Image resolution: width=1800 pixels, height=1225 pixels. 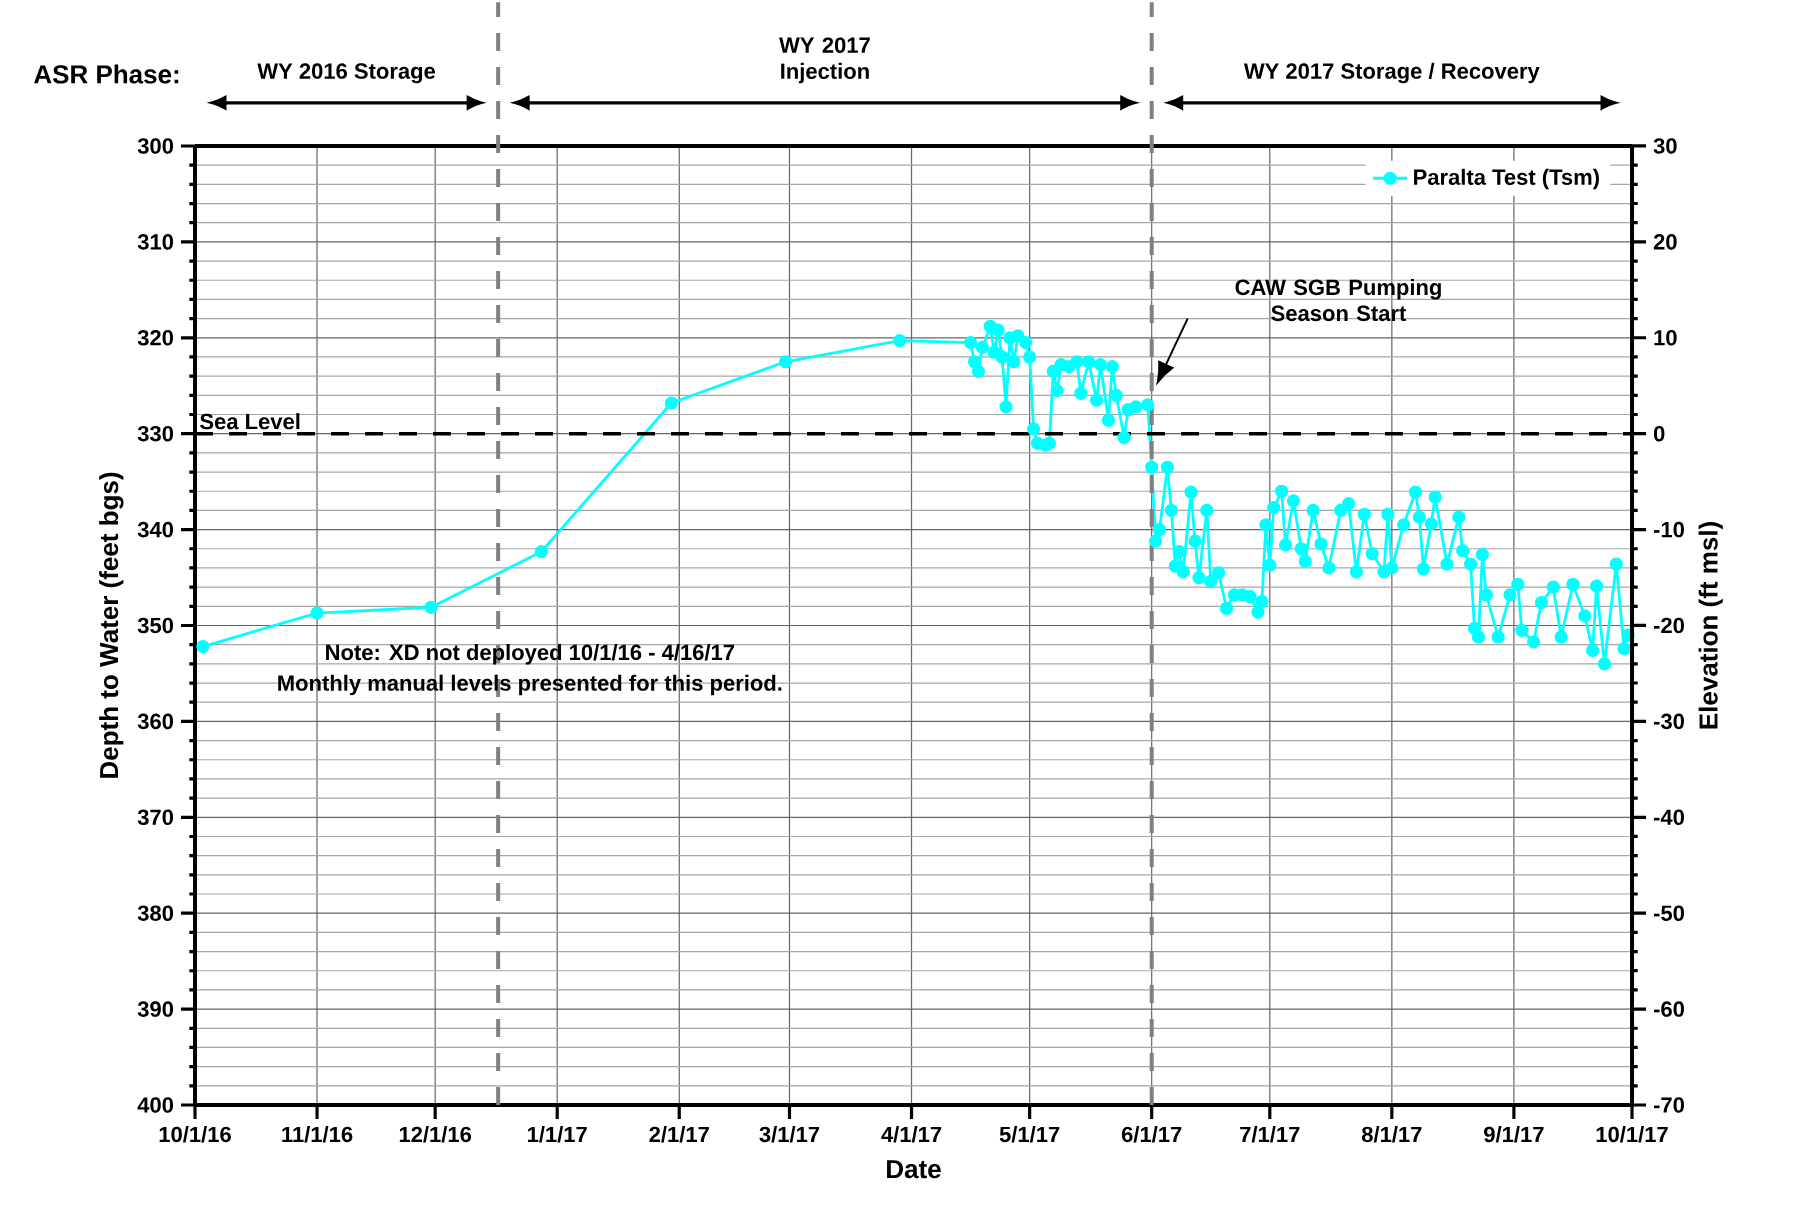 I want to click on x-tick-label: 6/1/17, so click(x=1151, y=1134).